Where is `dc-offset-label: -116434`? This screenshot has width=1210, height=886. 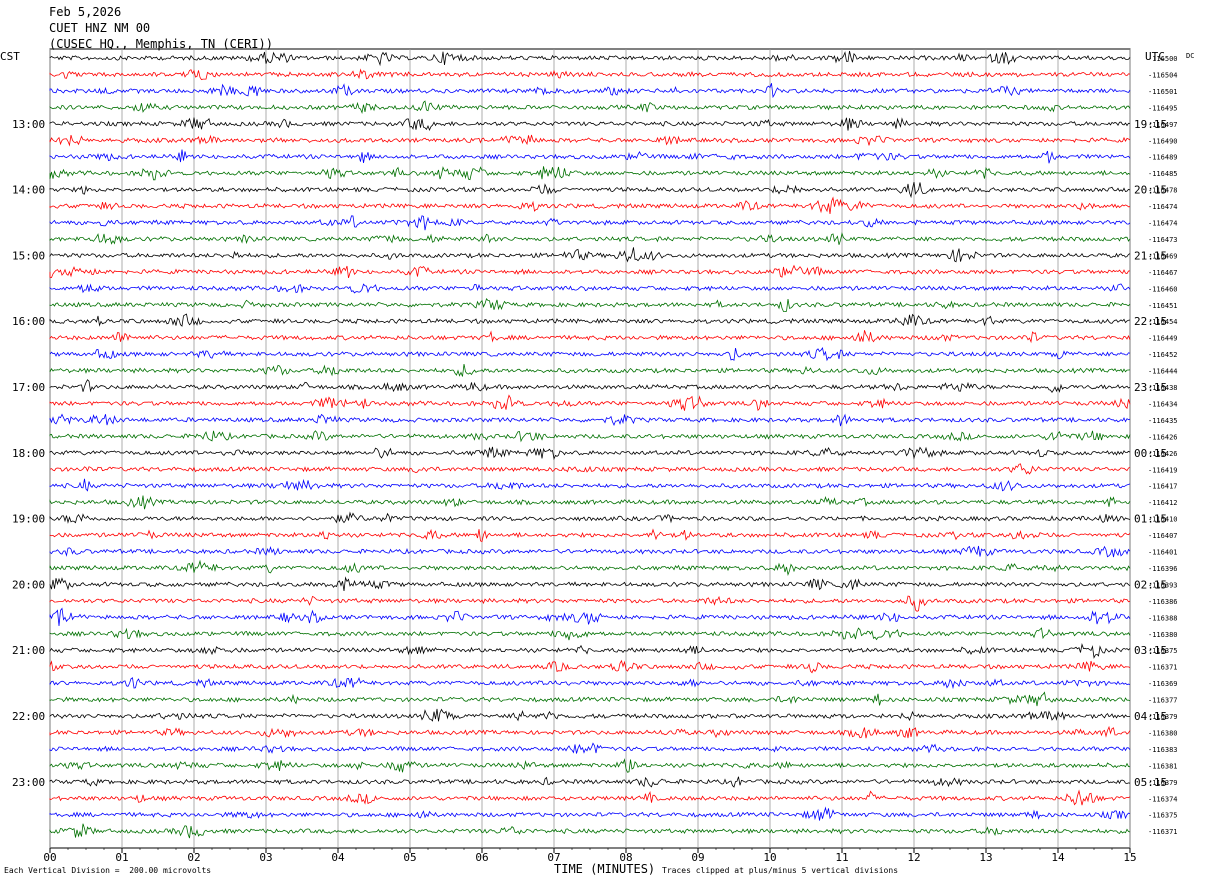 dc-offset-label: -116434 is located at coordinates (1163, 404).